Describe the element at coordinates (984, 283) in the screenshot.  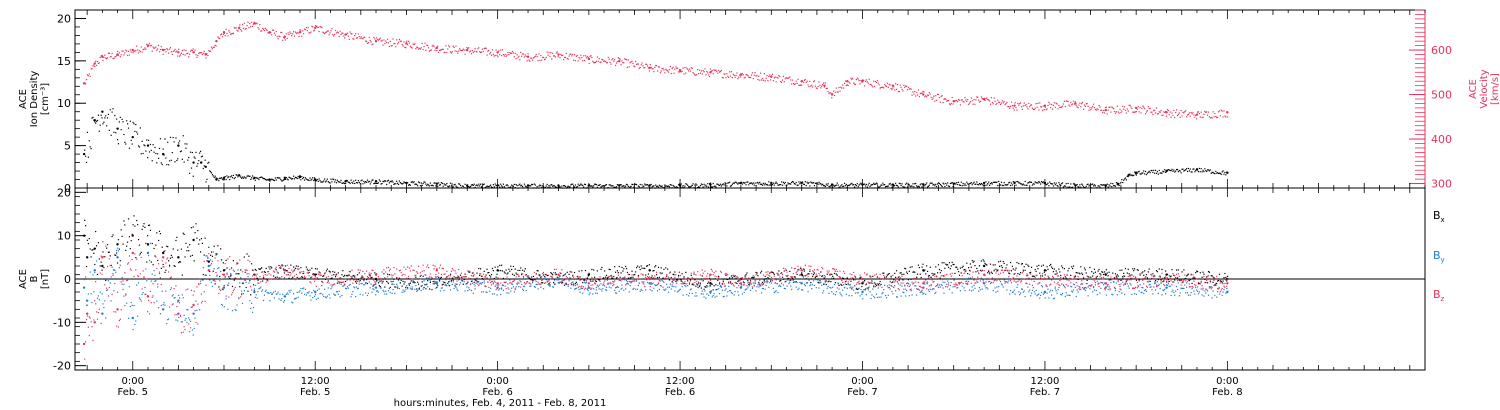
I see `by-data-point` at that location.